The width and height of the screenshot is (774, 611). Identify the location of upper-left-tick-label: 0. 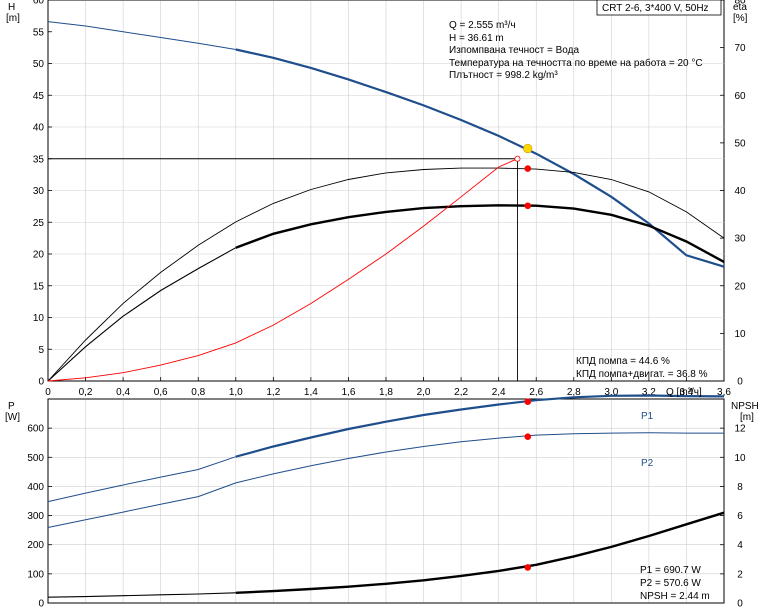
(41, 382).